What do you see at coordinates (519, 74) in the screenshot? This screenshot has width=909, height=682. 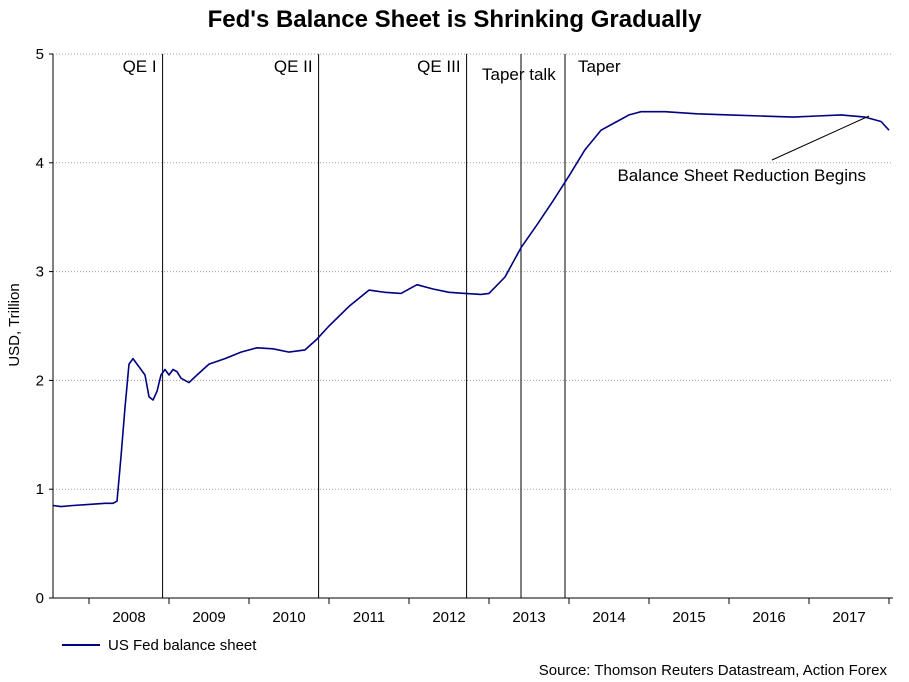 I see `event-label: Taper talk` at bounding box center [519, 74].